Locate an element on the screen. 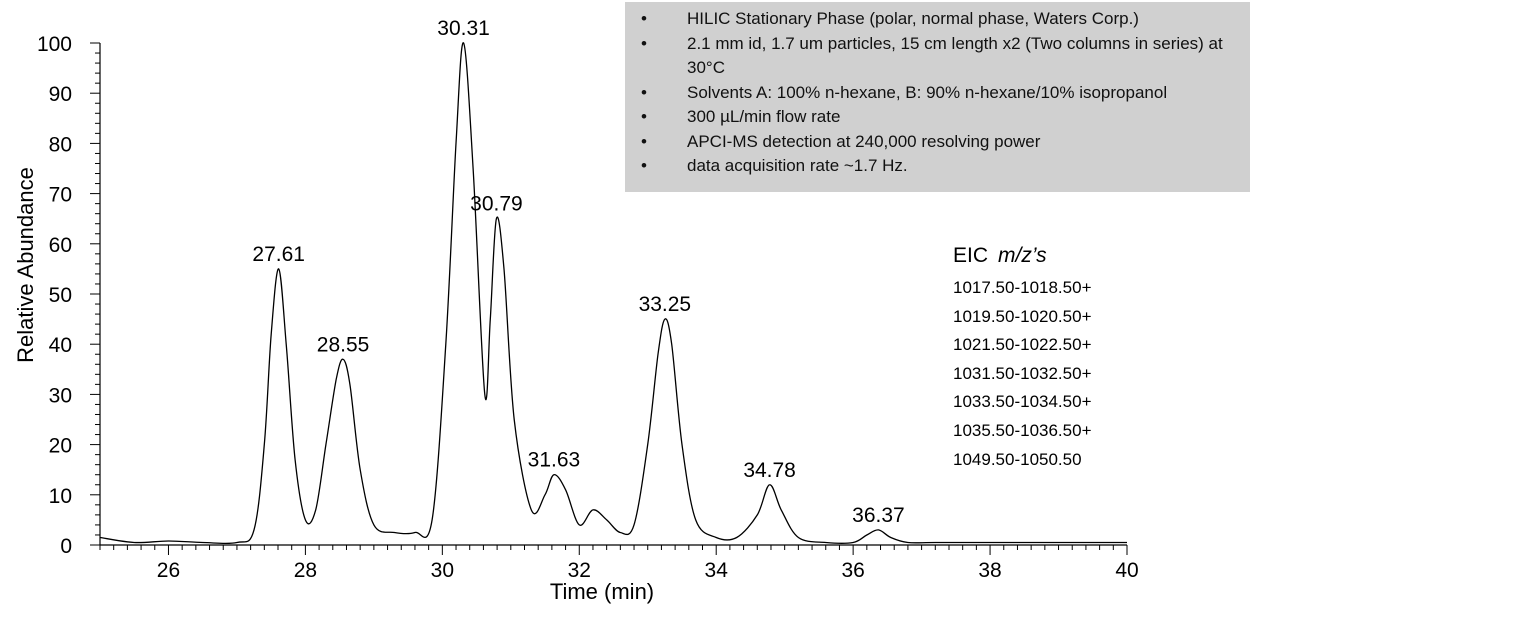 The height and width of the screenshot is (621, 1528). eic-mz-range: 1031.50-1032.50+ is located at coordinates (1022, 373).